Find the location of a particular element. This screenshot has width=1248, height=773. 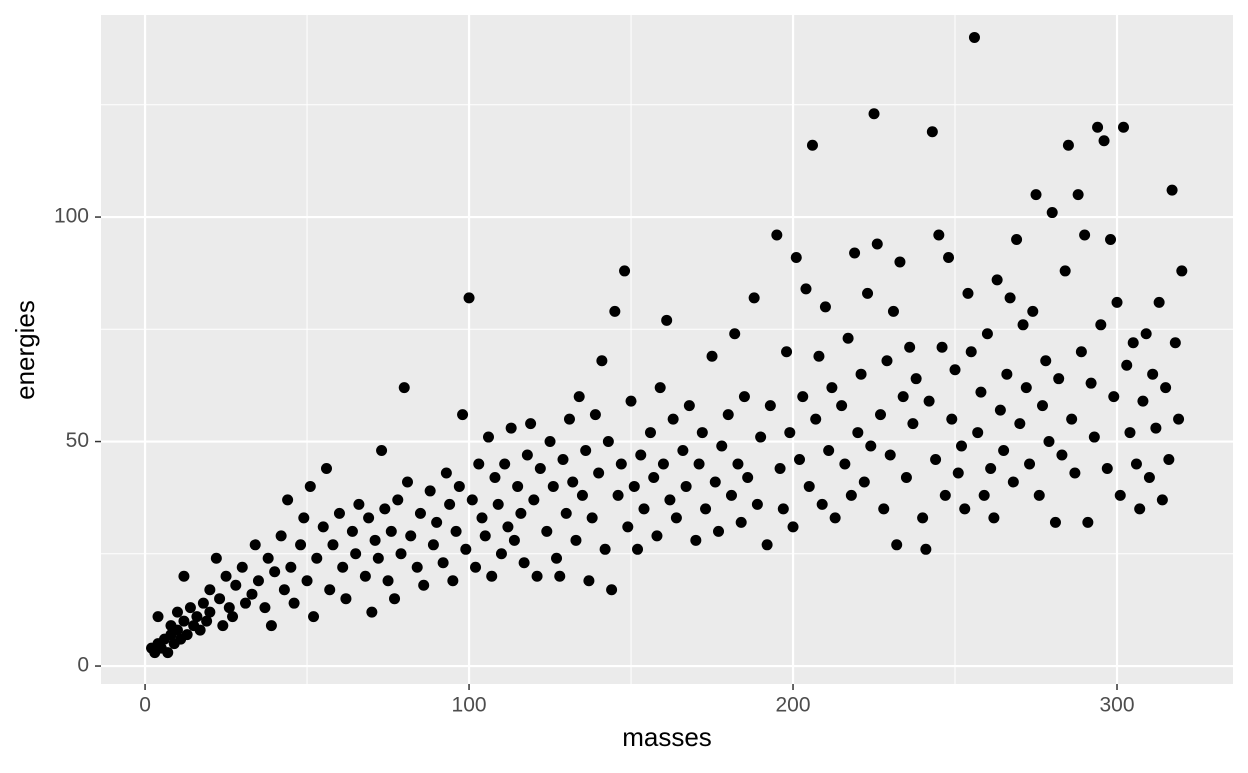

y-tick-label: 0 is located at coordinates (83, 665).